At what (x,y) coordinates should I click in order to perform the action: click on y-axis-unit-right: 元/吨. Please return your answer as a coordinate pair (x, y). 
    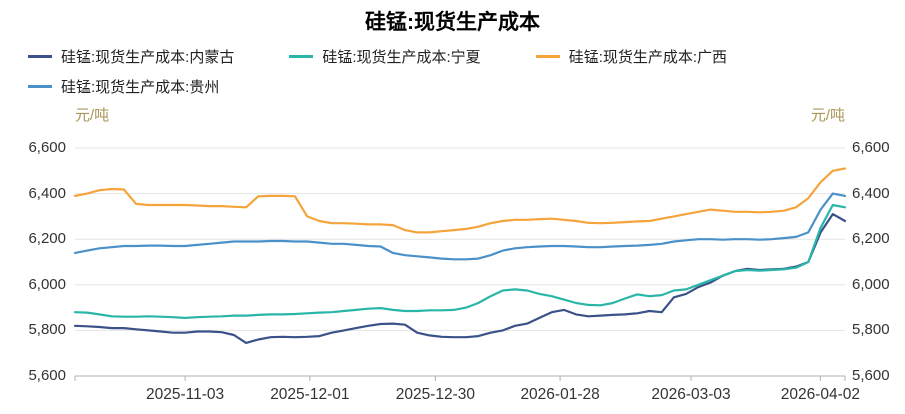
    Looking at the image, I should click on (827, 115).